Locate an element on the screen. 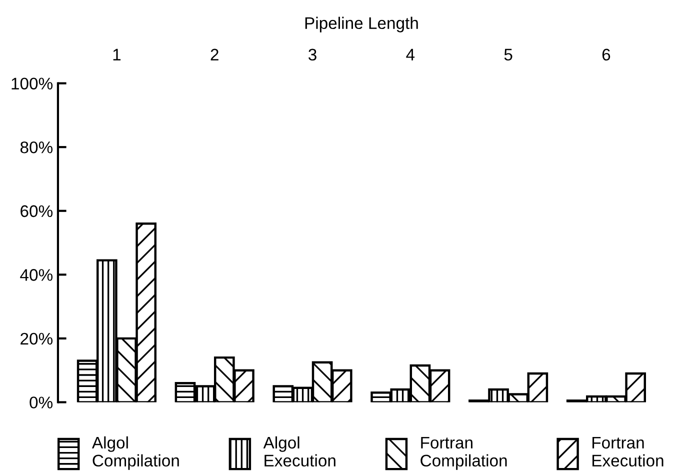 Image resolution: width=682 pixels, height=476 pixels. y-tick-label: 0% is located at coordinates (41, 402).